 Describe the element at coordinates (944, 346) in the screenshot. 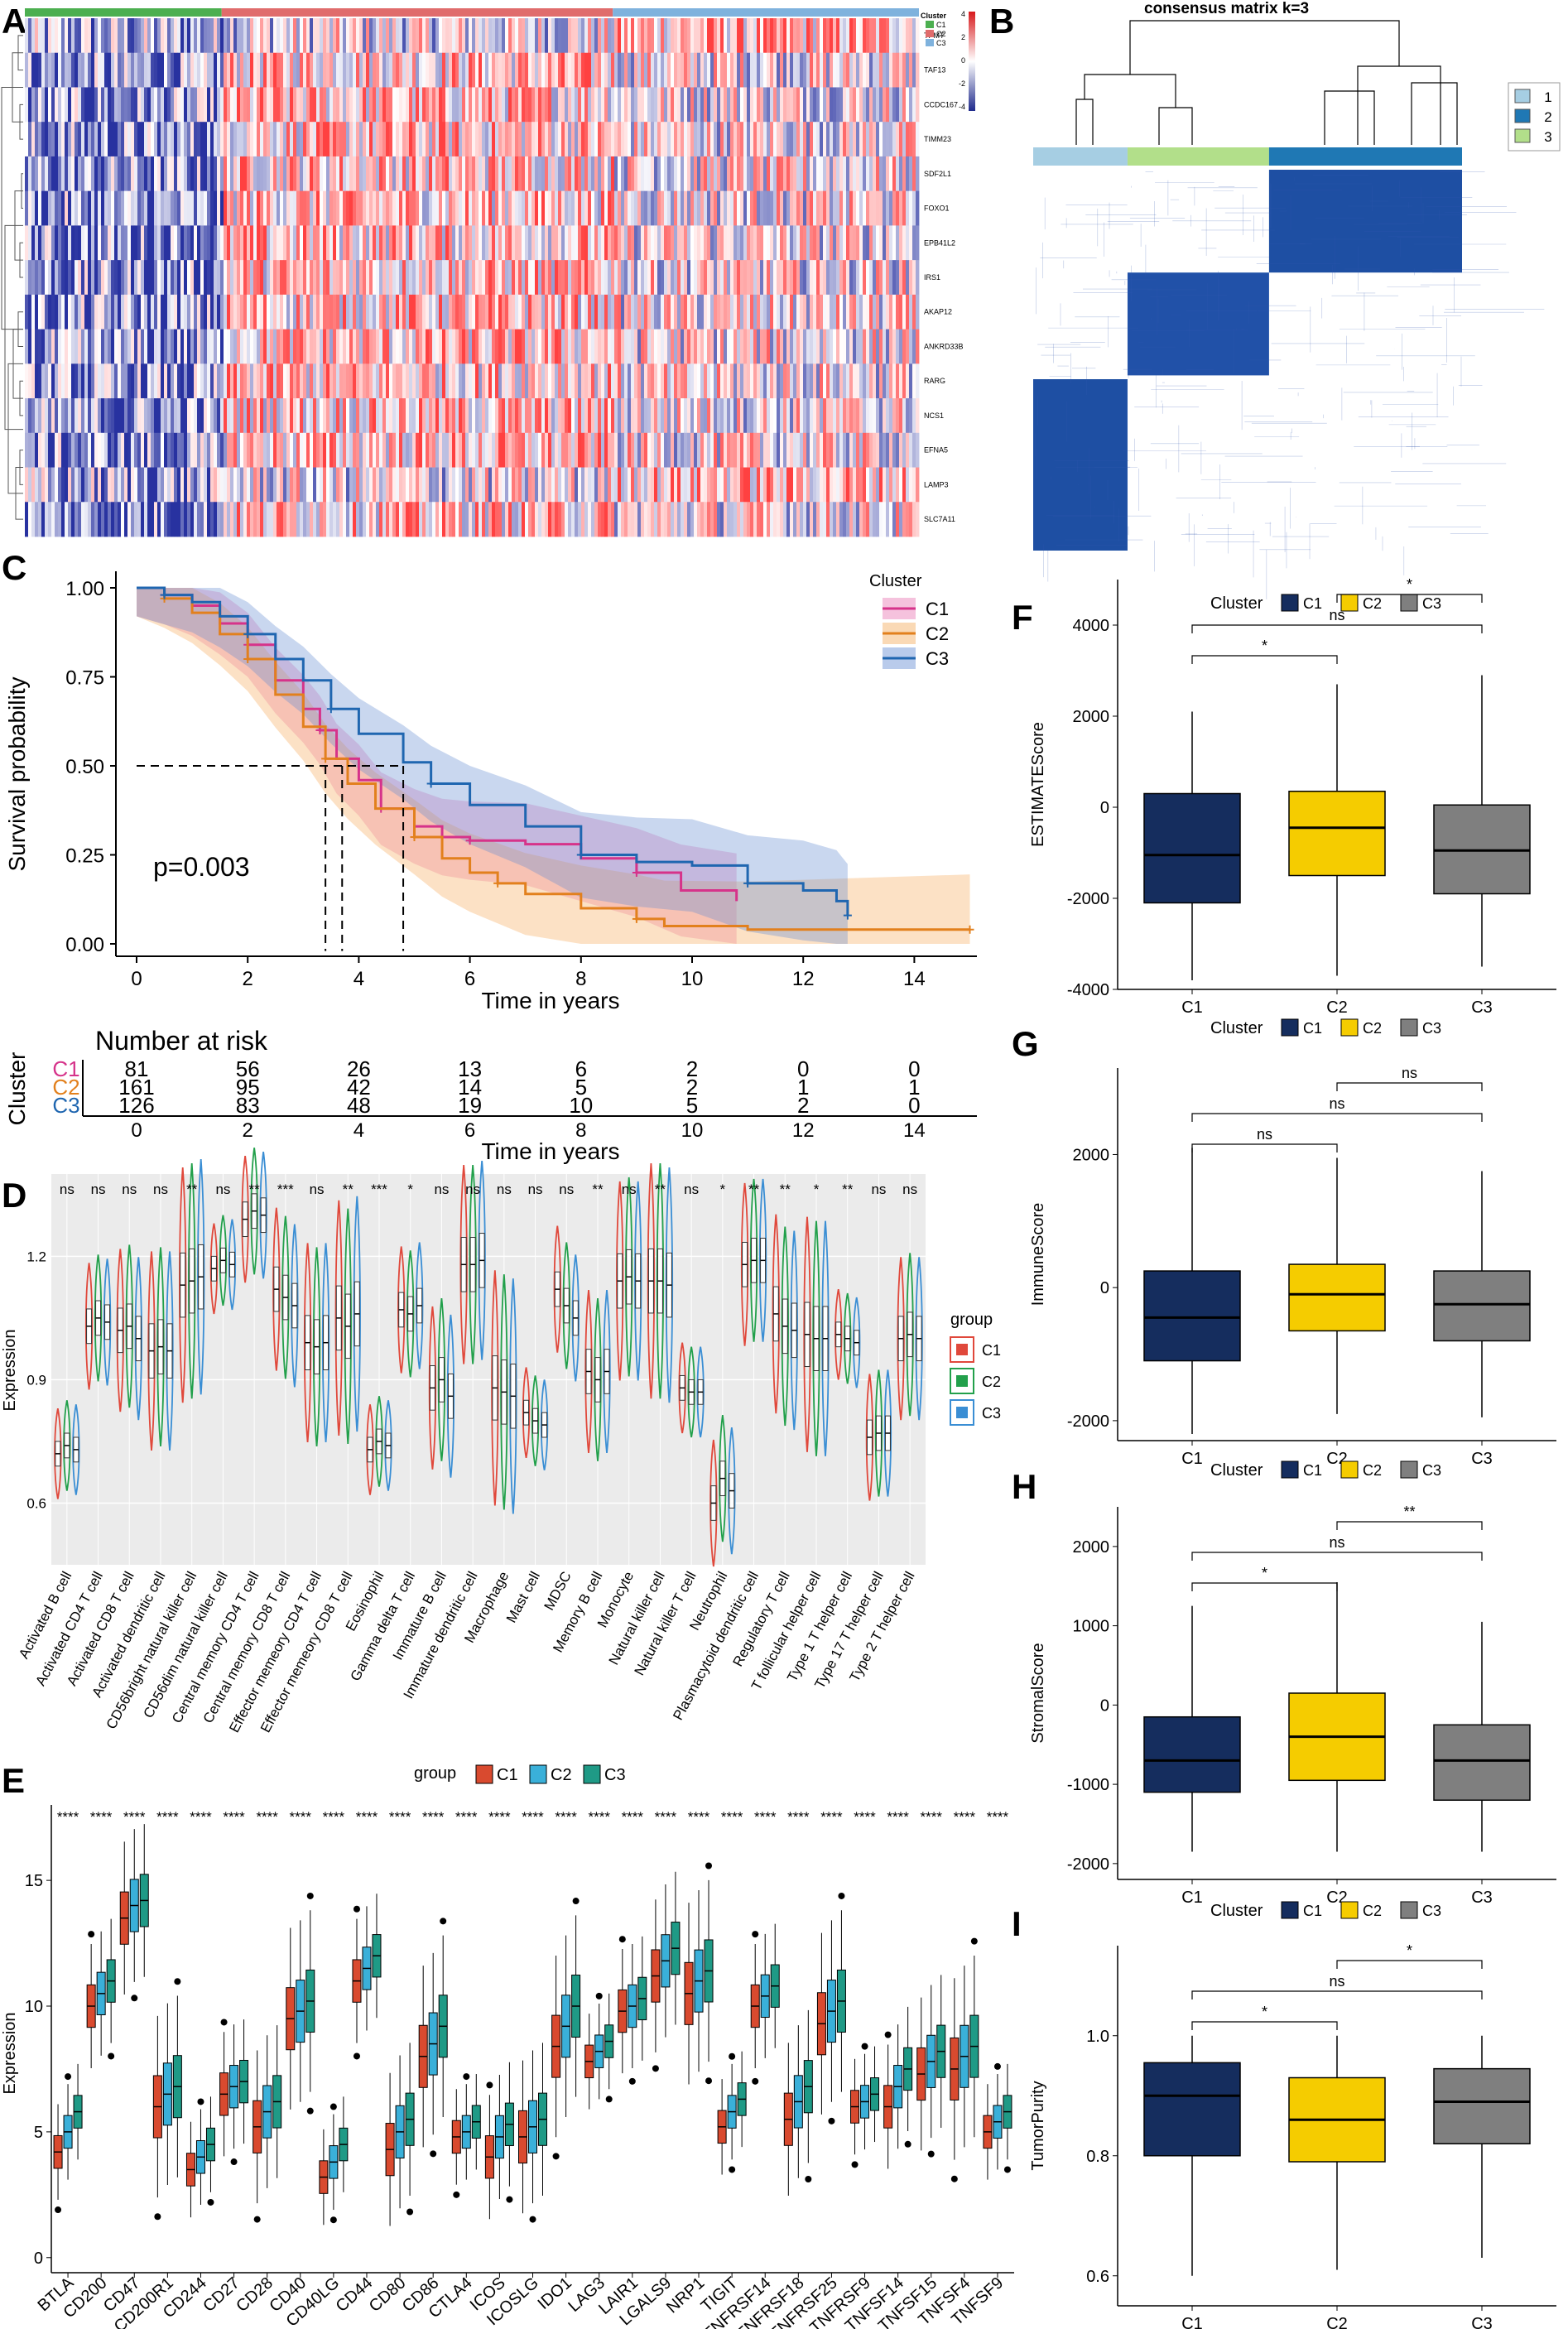

I see `gene-label-ankrd33b: ANKRD33B` at that location.